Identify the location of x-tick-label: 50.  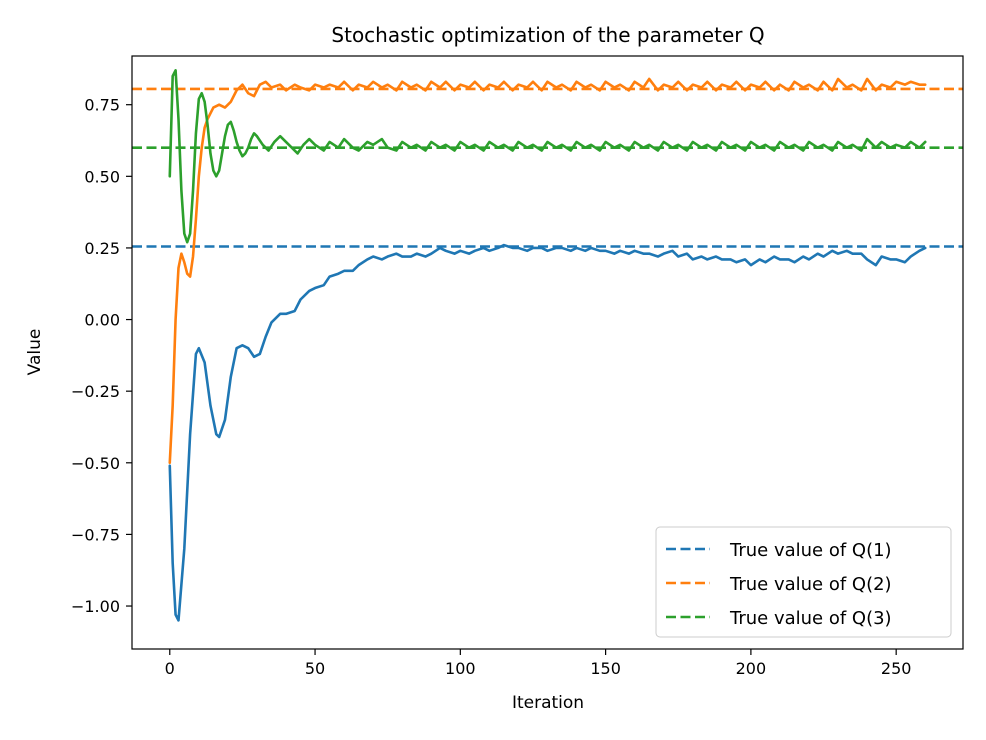
(315, 668).